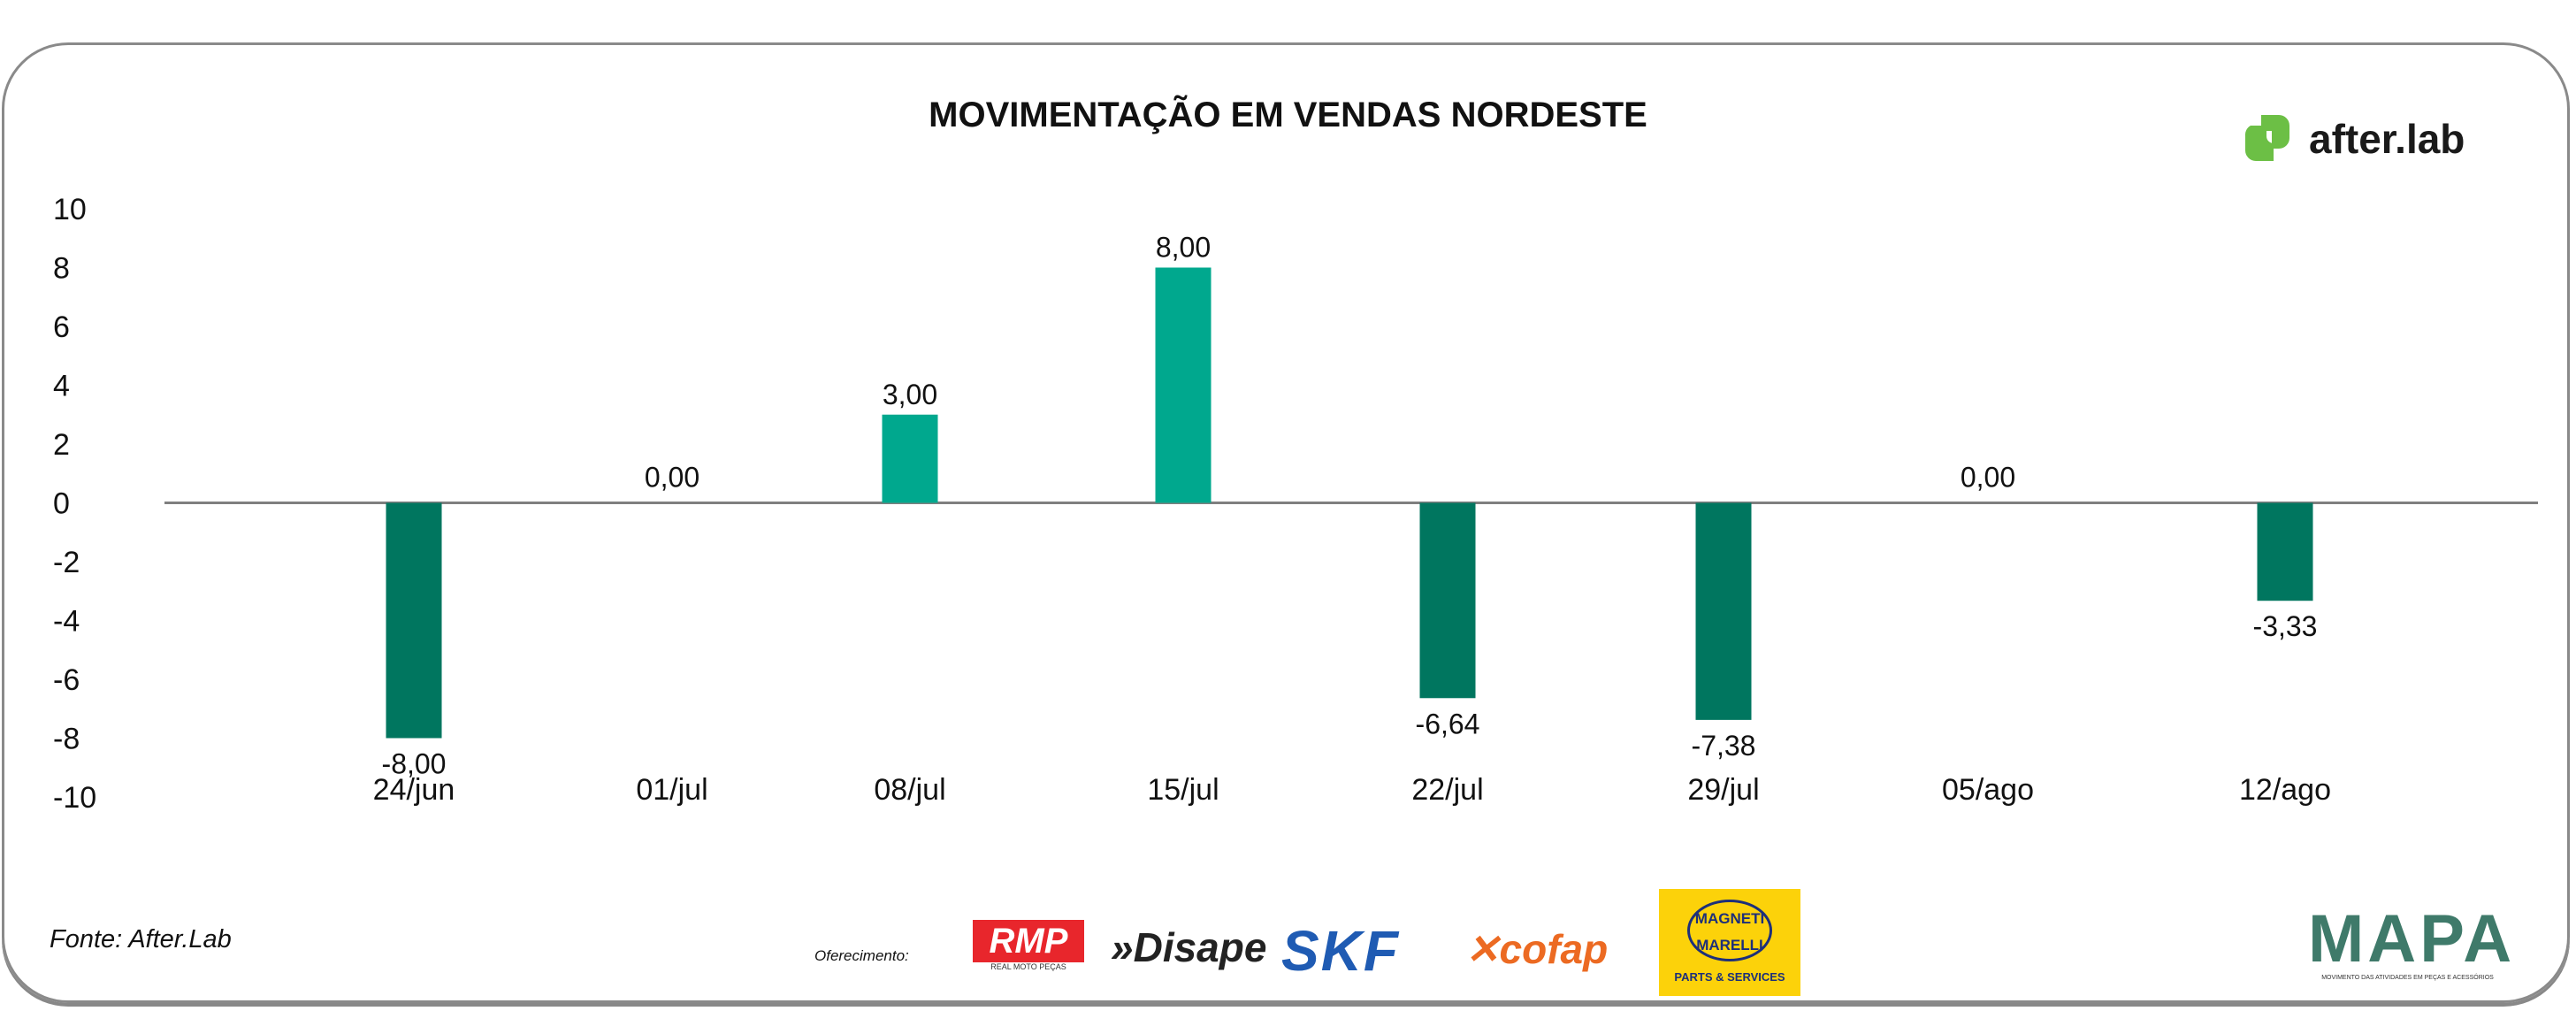  Describe the element at coordinates (66, 562) in the screenshot. I see `y-tick-label: -2` at that location.